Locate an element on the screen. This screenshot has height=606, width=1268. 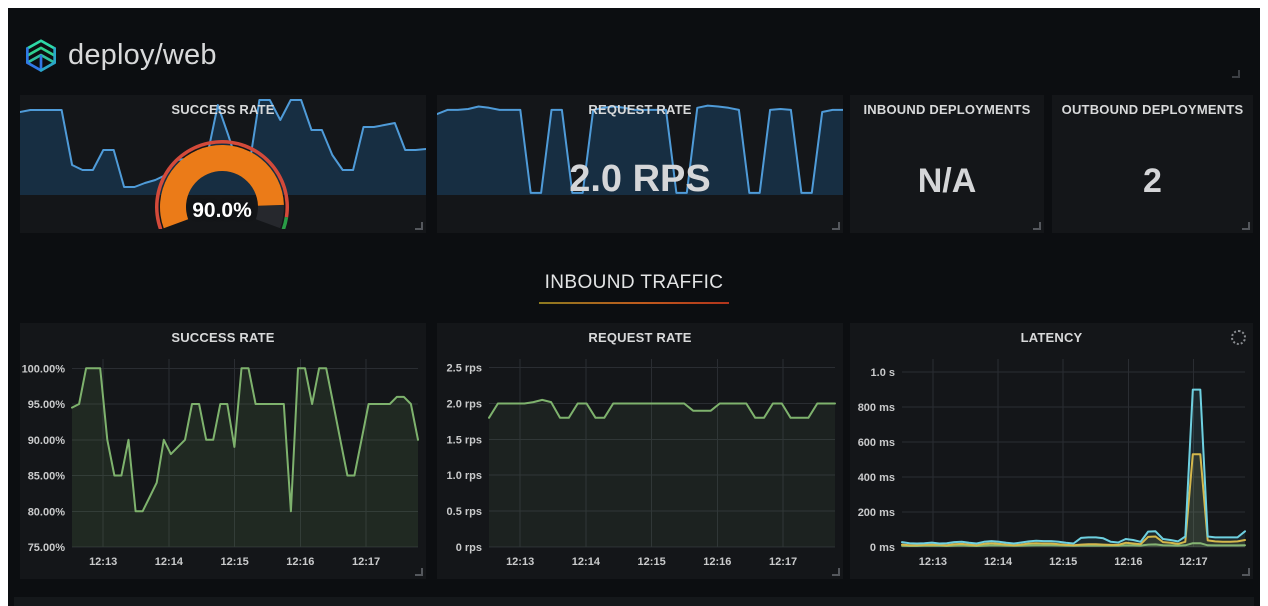
gauge-value: 90.0% is located at coordinates (222, 210).